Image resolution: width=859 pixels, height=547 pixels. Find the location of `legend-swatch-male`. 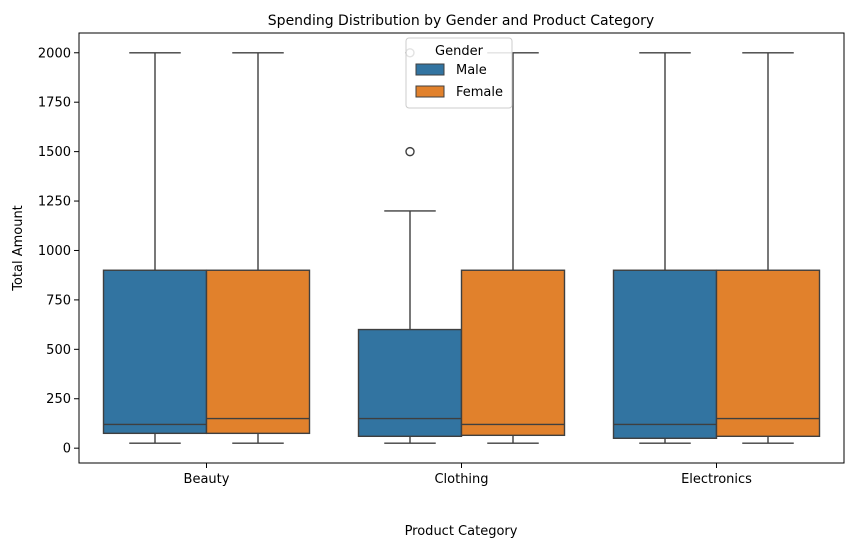

legend-swatch-male is located at coordinates (430, 69).